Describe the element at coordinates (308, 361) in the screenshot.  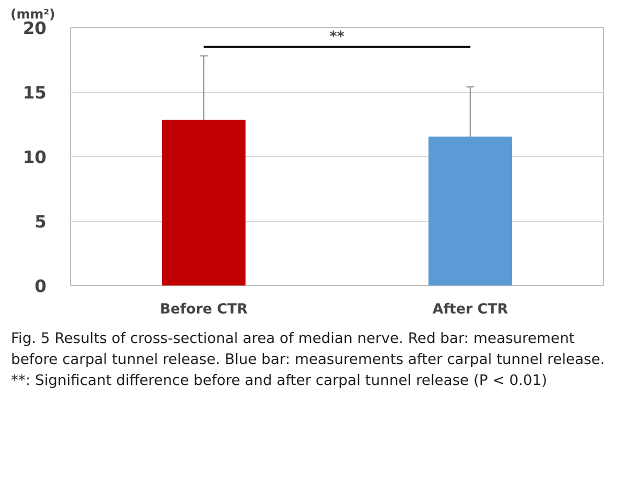
I see `caption: Fig. 5 Results of cross-sectional area of median nerve. Red bar: measurement before carpal tunnel release. Blue bar: measurements after carpal tunnel release. **: Significant difference before and after carpal tunnel release (P < 0.01)` at that location.